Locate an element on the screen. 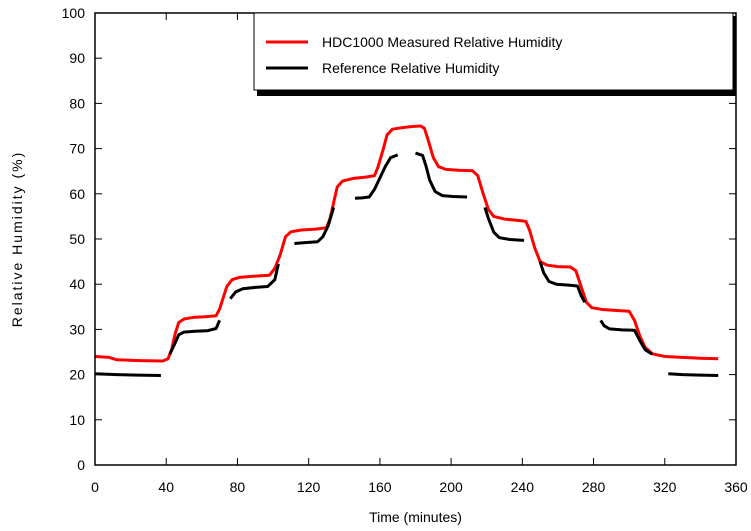 The height and width of the screenshot is (531, 751). x-axis-title: Time (minutes) is located at coordinates (415, 517).